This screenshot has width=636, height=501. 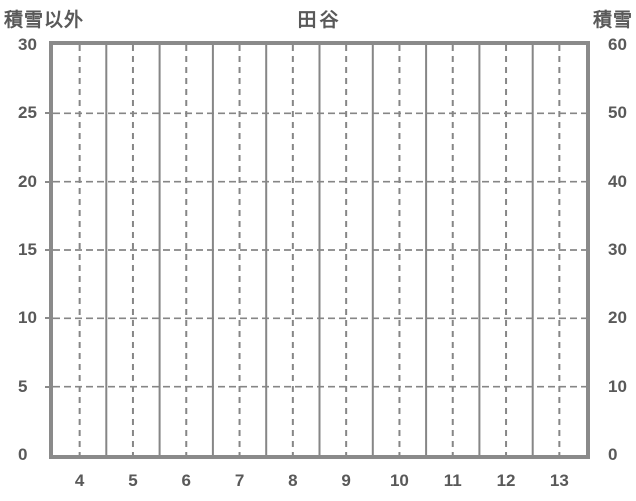 I want to click on x-axis-tick-label: 9, so click(x=346, y=480).